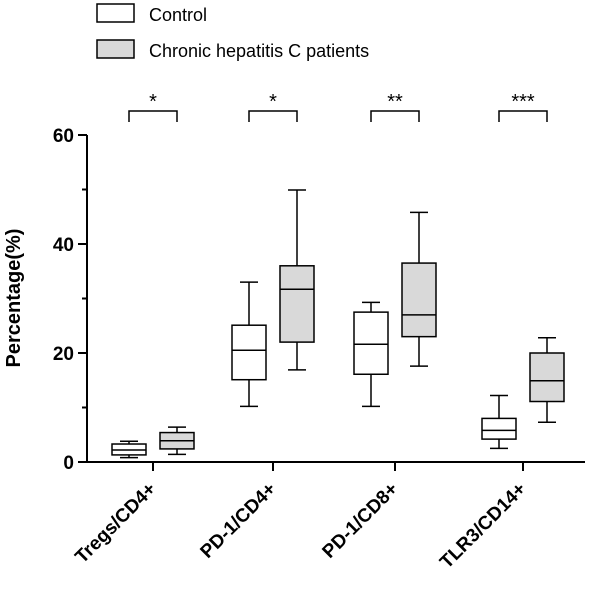 The width and height of the screenshot is (590, 590). I want to click on y-tick-label: 20, so click(63, 354).